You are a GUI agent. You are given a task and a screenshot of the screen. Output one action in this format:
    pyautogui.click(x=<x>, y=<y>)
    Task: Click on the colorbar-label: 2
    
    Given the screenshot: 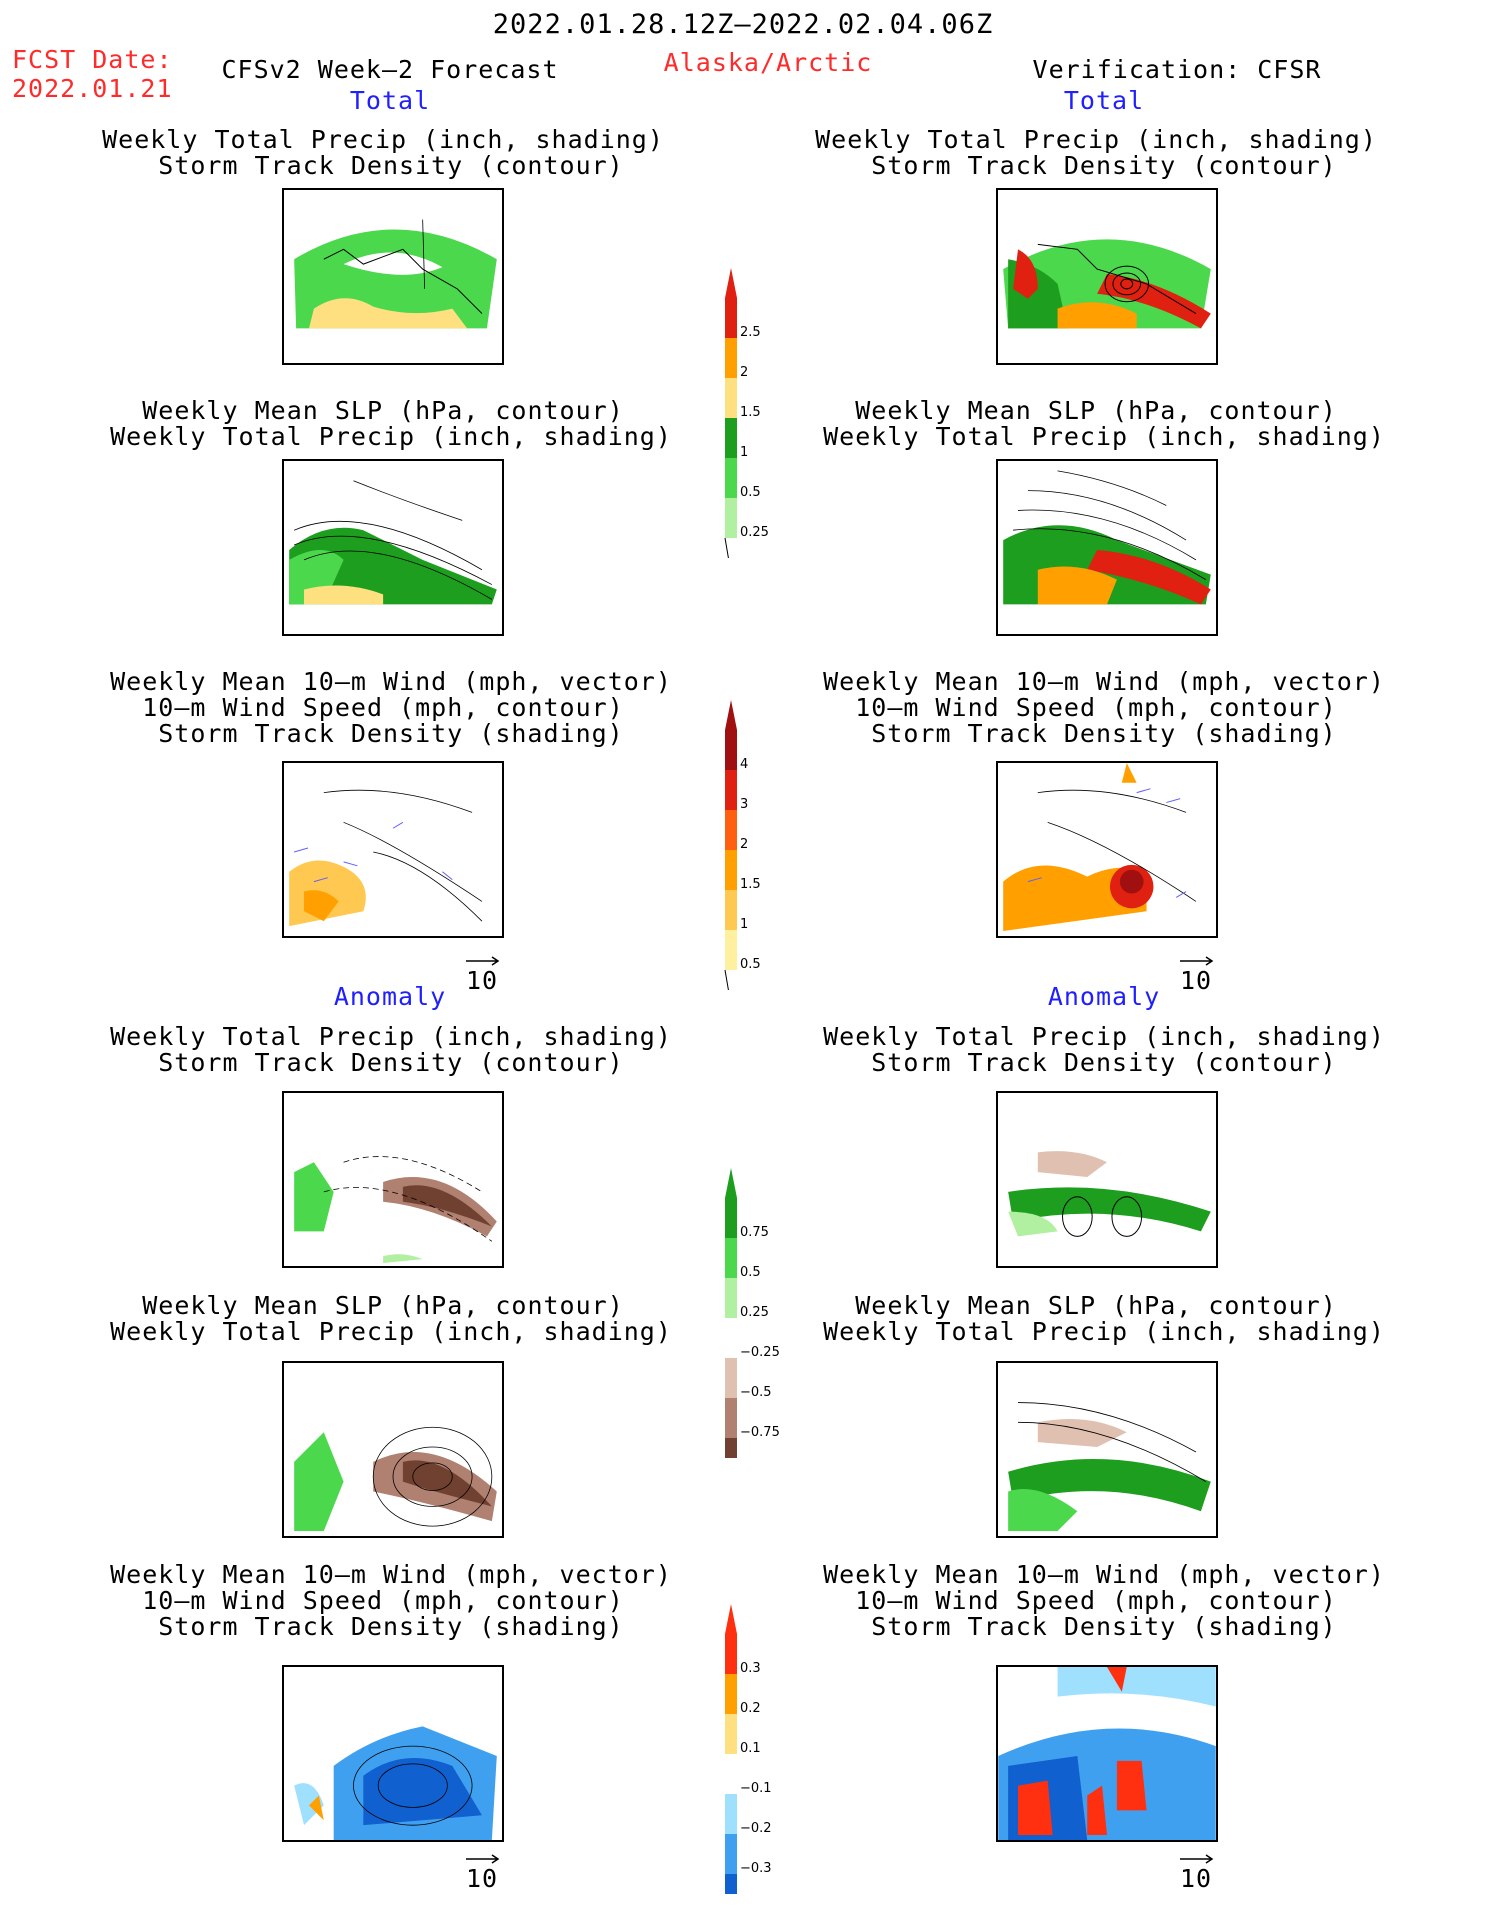 What is the action you would take?
    pyautogui.click(x=744, y=372)
    